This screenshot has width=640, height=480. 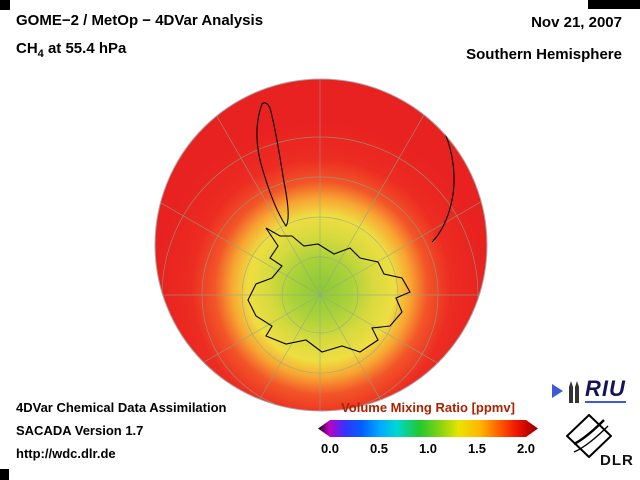 I want to click on south-america-outline, so click(x=272, y=164).